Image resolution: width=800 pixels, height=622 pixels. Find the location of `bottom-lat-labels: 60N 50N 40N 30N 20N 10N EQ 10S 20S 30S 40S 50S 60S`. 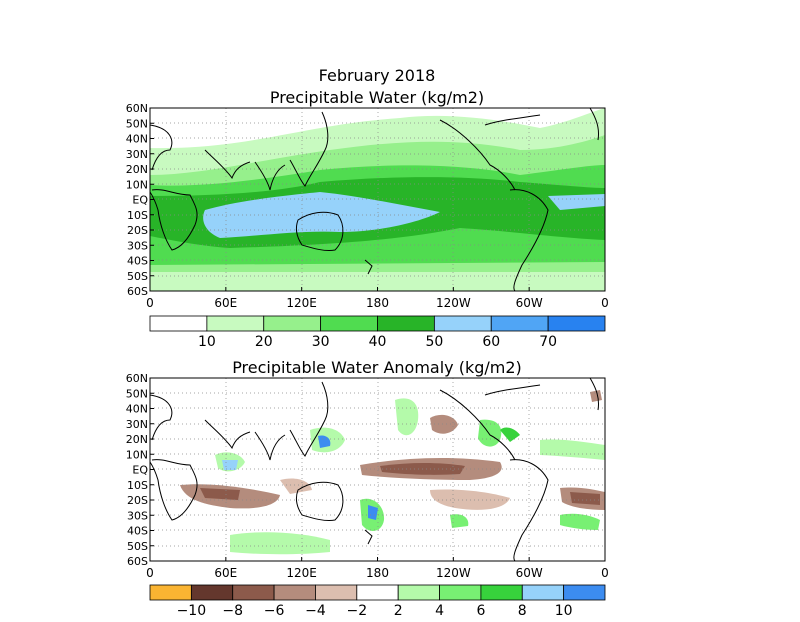

bottom-lat-labels: 60N 50N 40N 30N 20N 10N EQ 10S 20S 30S 40S 50S 60S is located at coordinates (140, 470).